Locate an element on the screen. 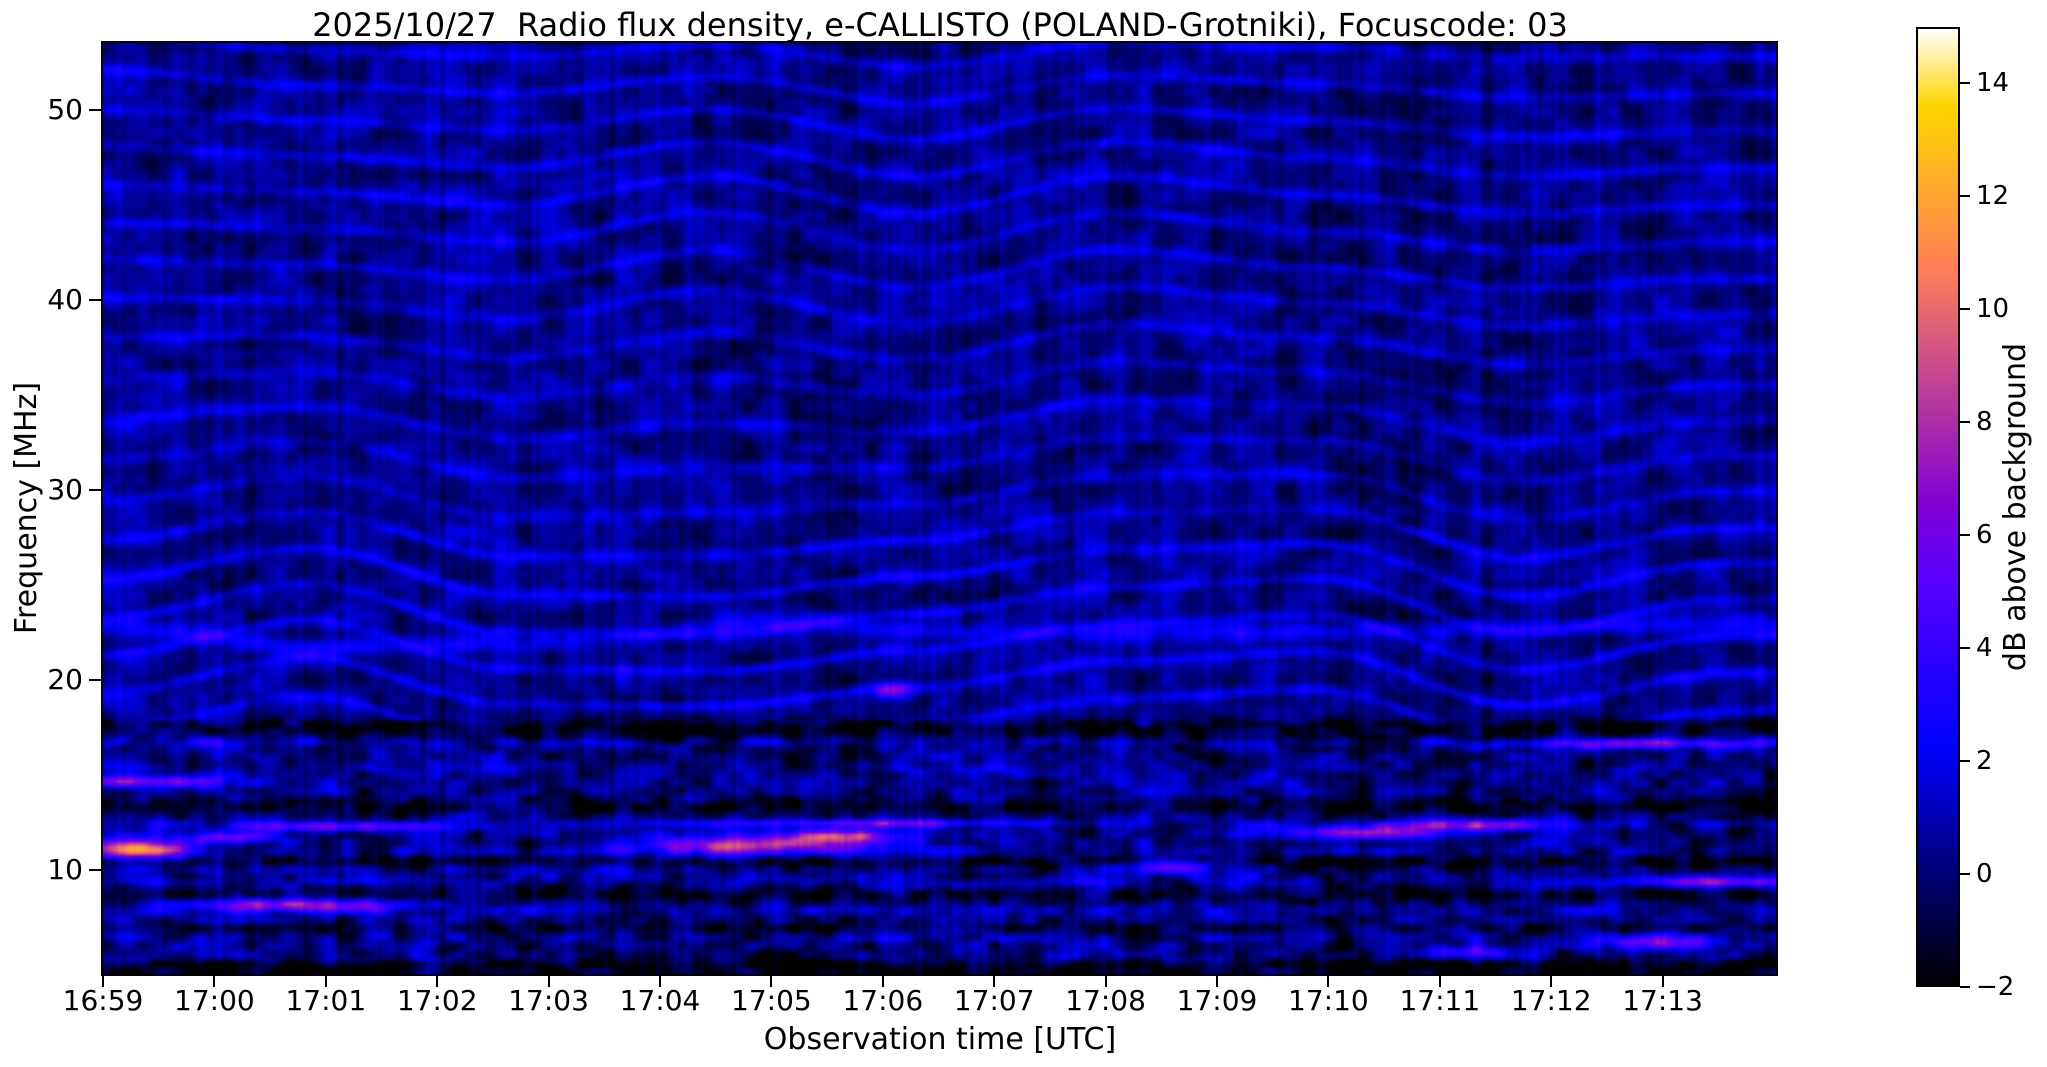  colorbar-tick-label: 14 is located at coordinates (1993, 83).